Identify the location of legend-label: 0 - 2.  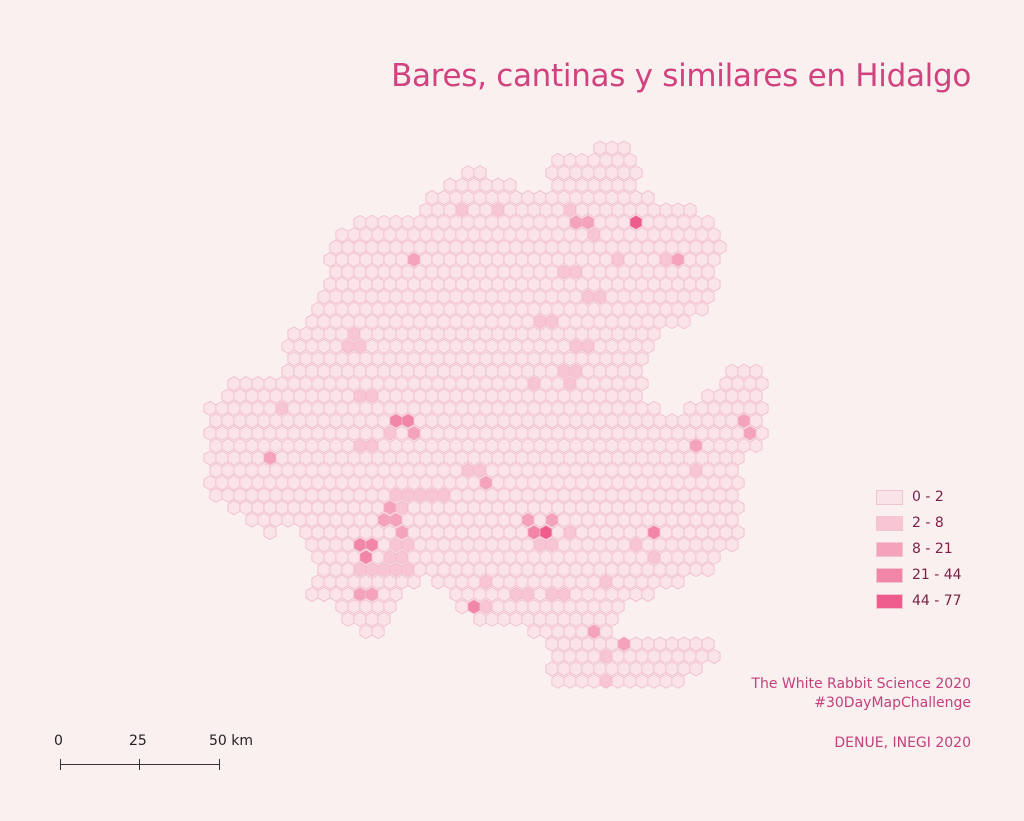
(928, 497).